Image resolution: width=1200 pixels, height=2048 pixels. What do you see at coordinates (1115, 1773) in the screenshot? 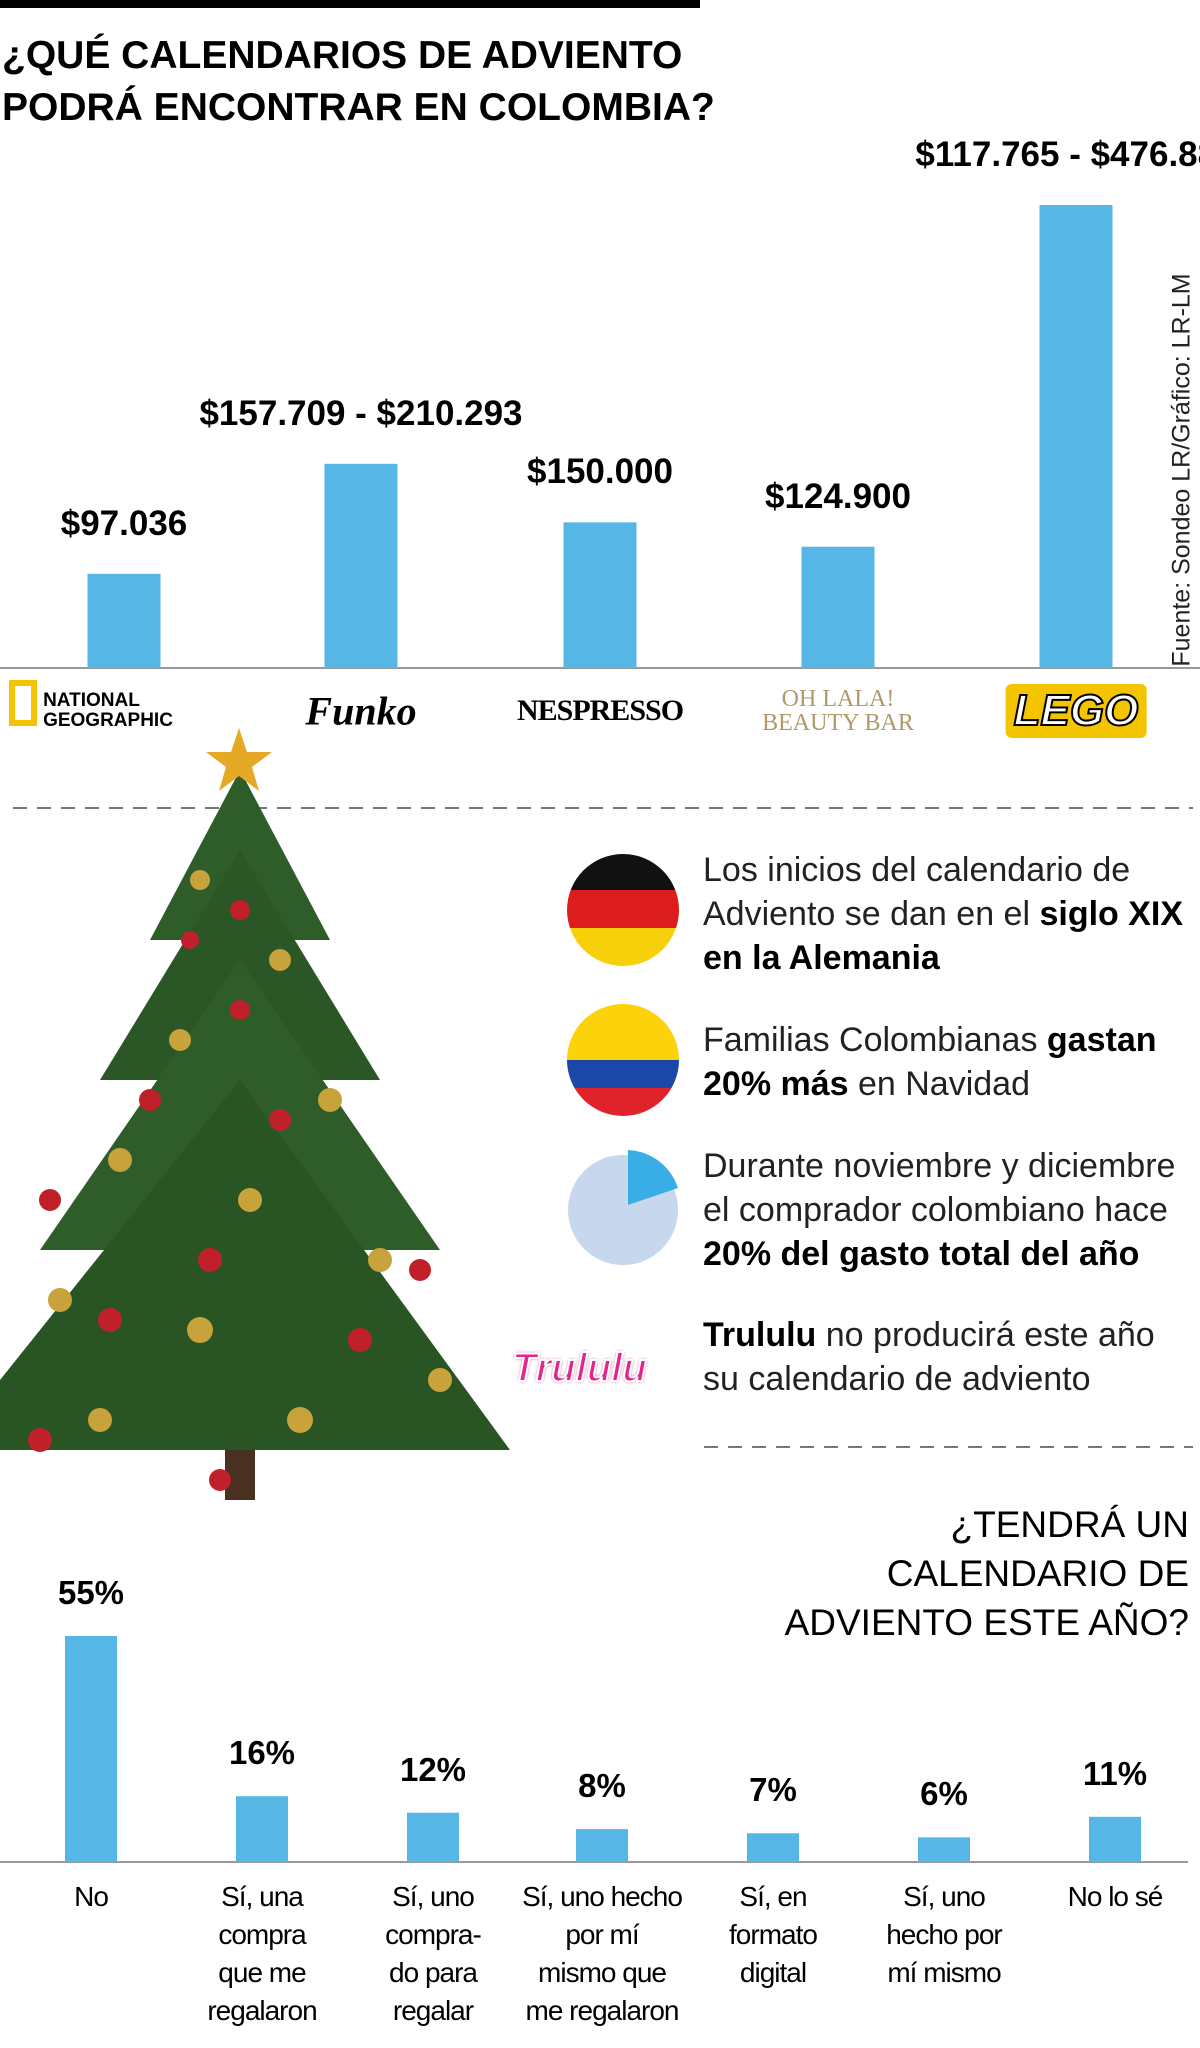
I see `value-label: 11%` at bounding box center [1115, 1773].